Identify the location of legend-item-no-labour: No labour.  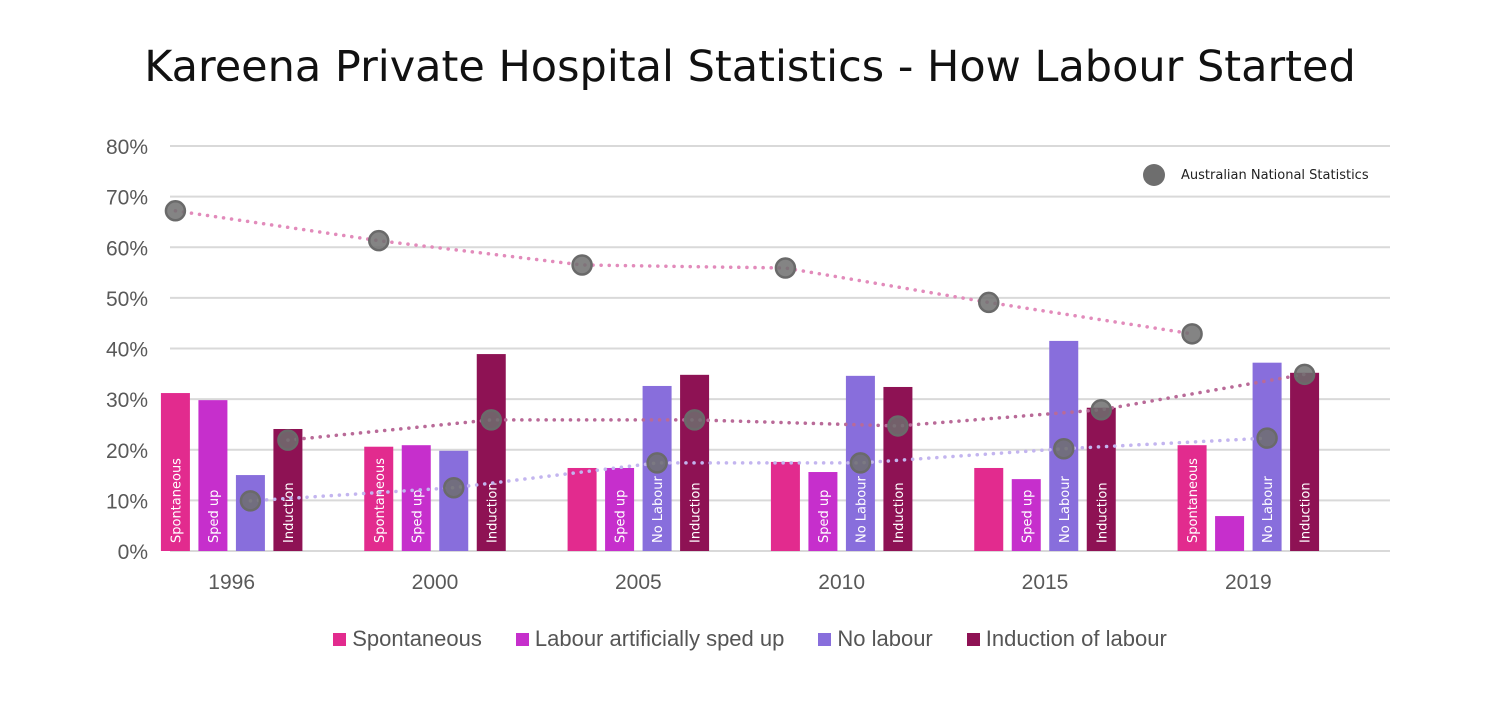
(875, 639).